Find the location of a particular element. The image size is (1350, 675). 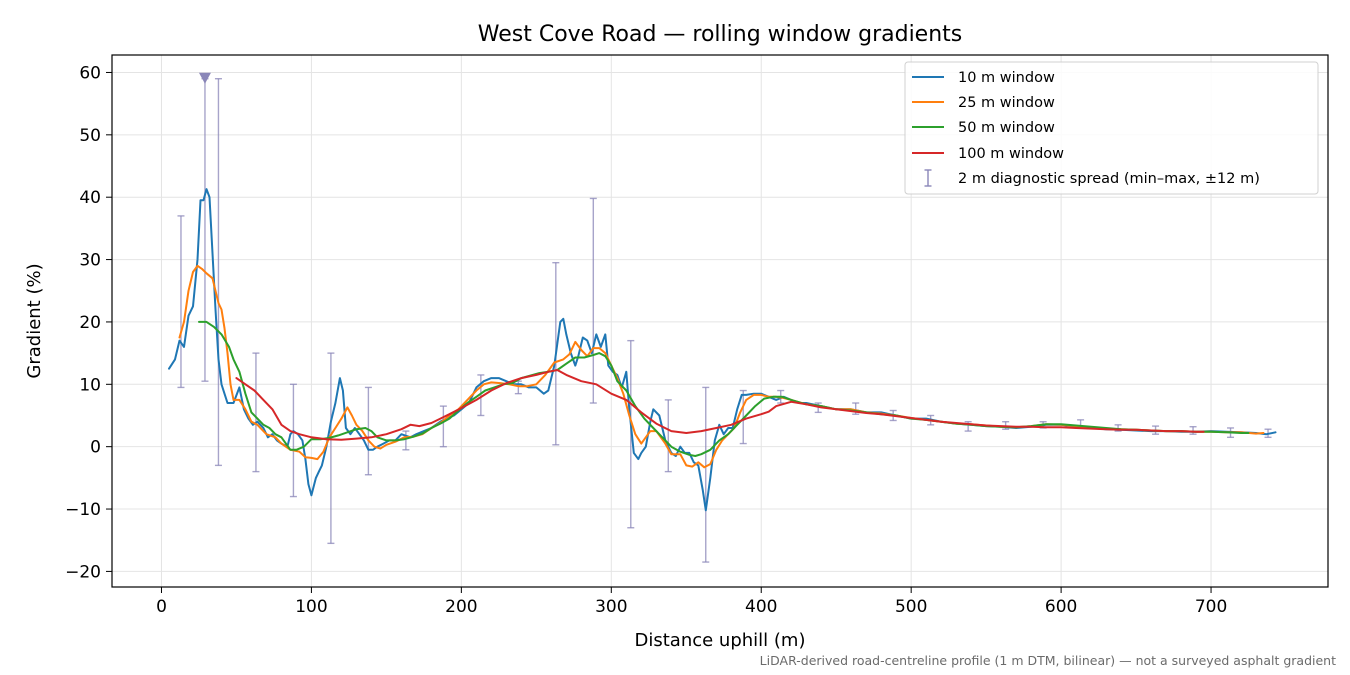

y-tick-label: 20 is located at coordinates (90, 323).